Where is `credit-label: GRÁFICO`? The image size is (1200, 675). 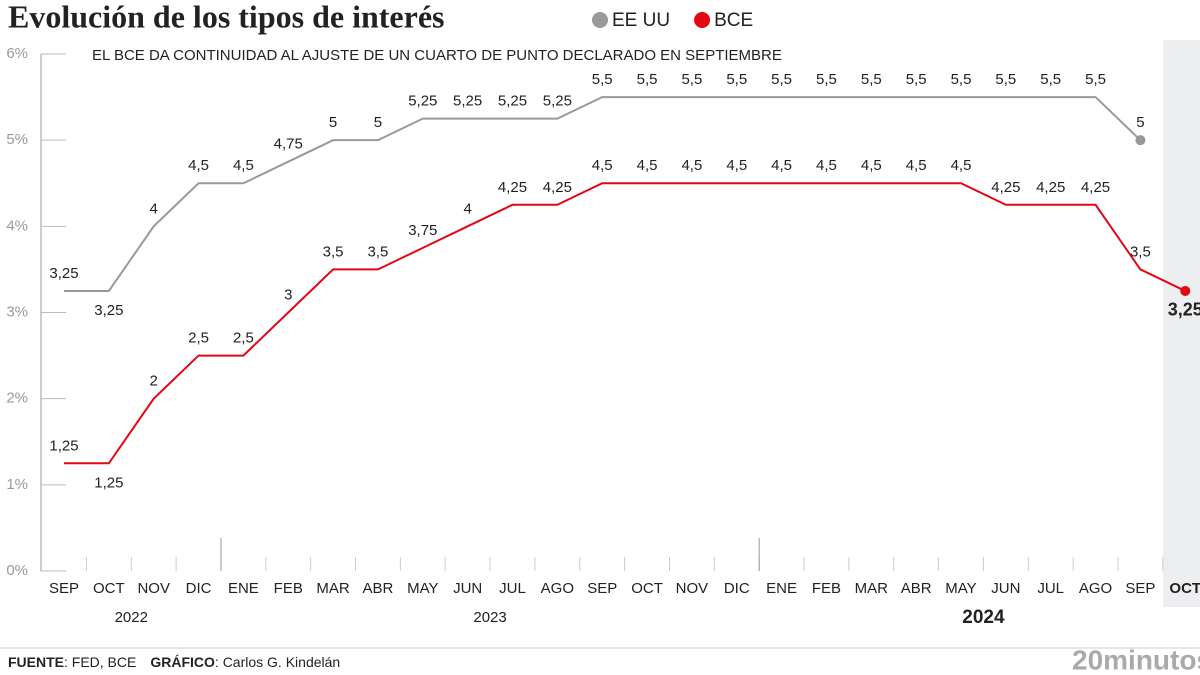 credit-label: GRÁFICO is located at coordinates (182, 662).